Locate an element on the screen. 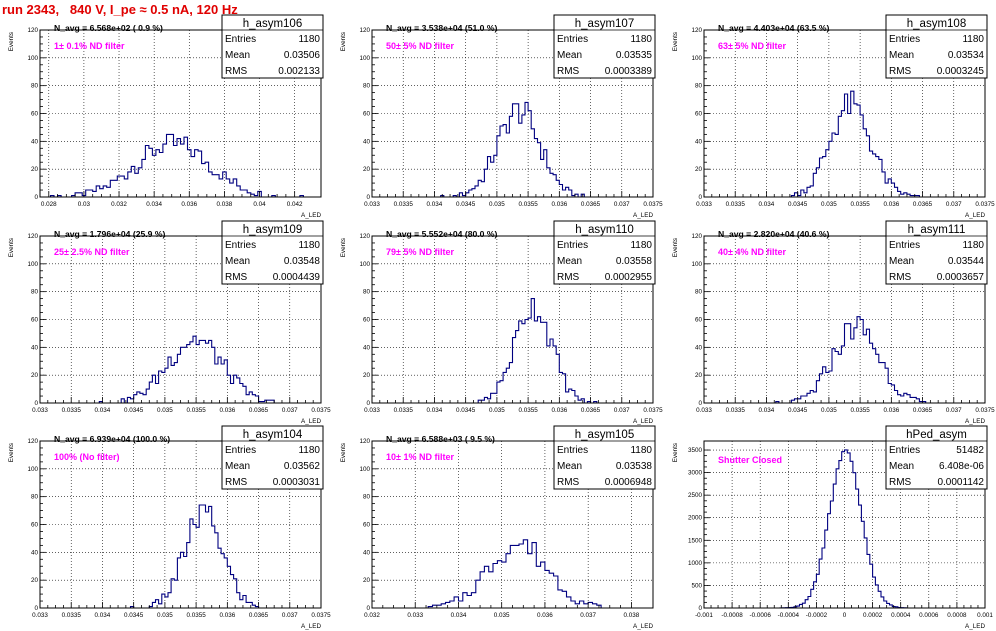 This screenshot has height=631, width=996. run-title: run 2343, 840 V, I_pe ≈ 0.5 nA, 120 Hz is located at coordinates (120, 9).